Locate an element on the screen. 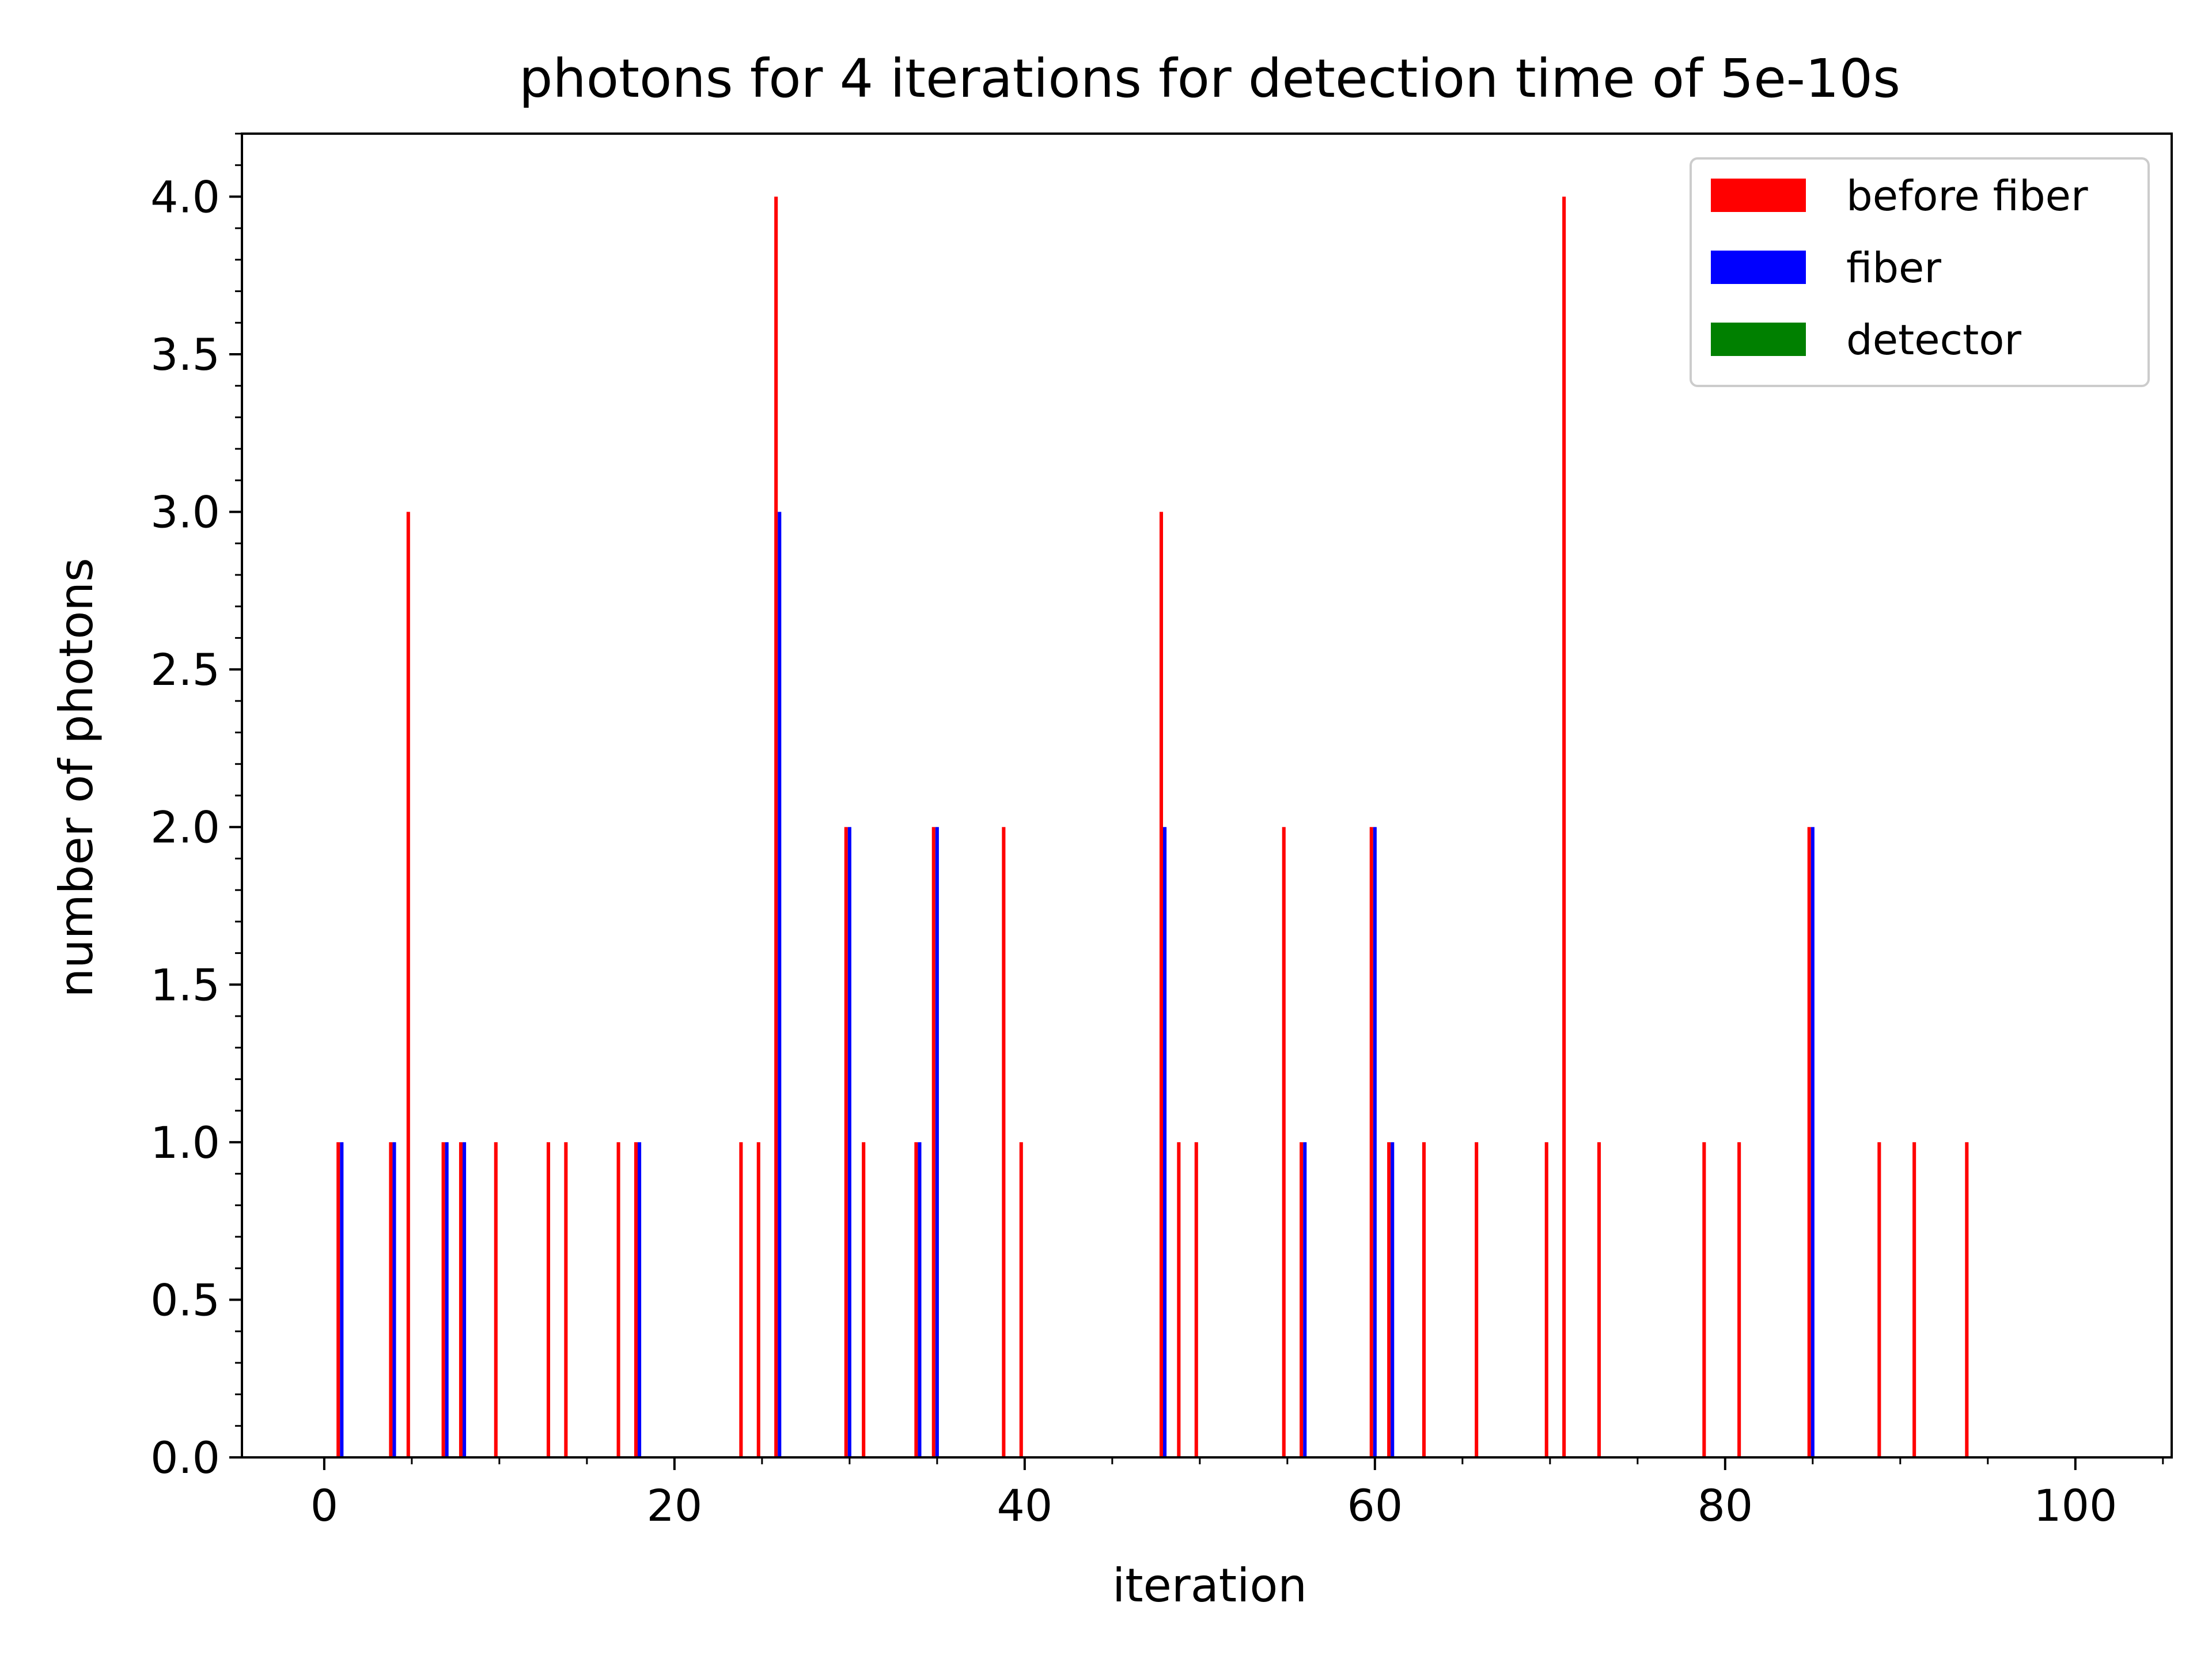  y-axis: 0.0 0.5 1.0 1.5 2.0 2.5 3.0 3.5 4.0 is located at coordinates (196, 807).